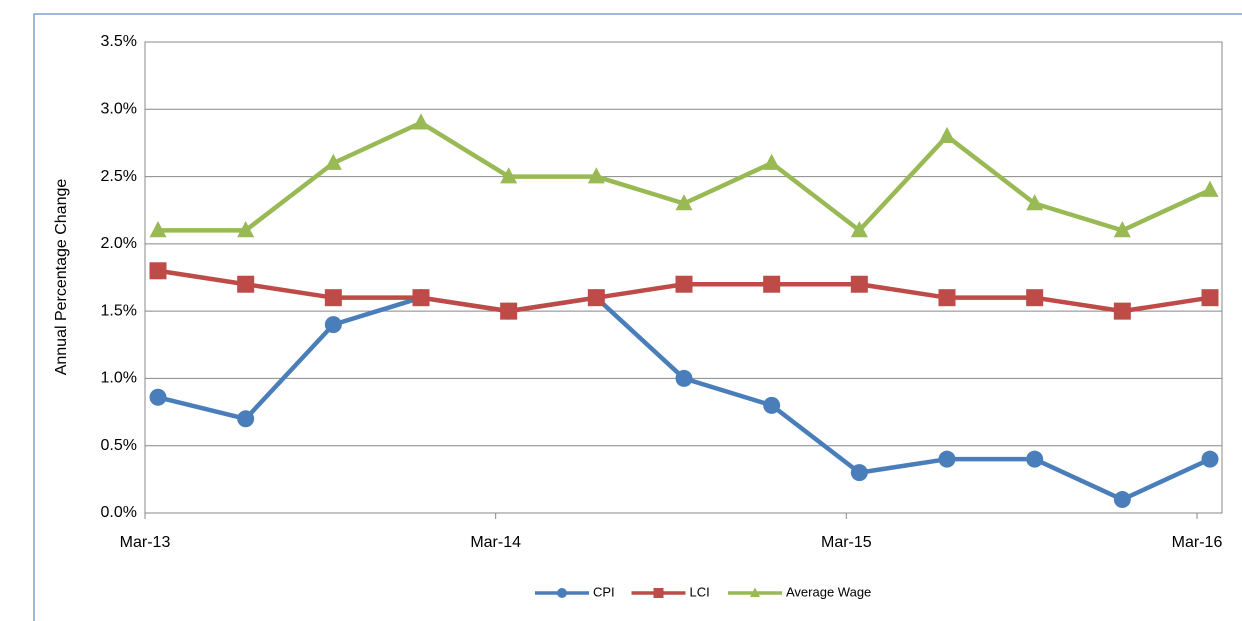 The height and width of the screenshot is (621, 1242). What do you see at coordinates (846, 542) in the screenshot?
I see `x-tick-label: Mar-15` at bounding box center [846, 542].